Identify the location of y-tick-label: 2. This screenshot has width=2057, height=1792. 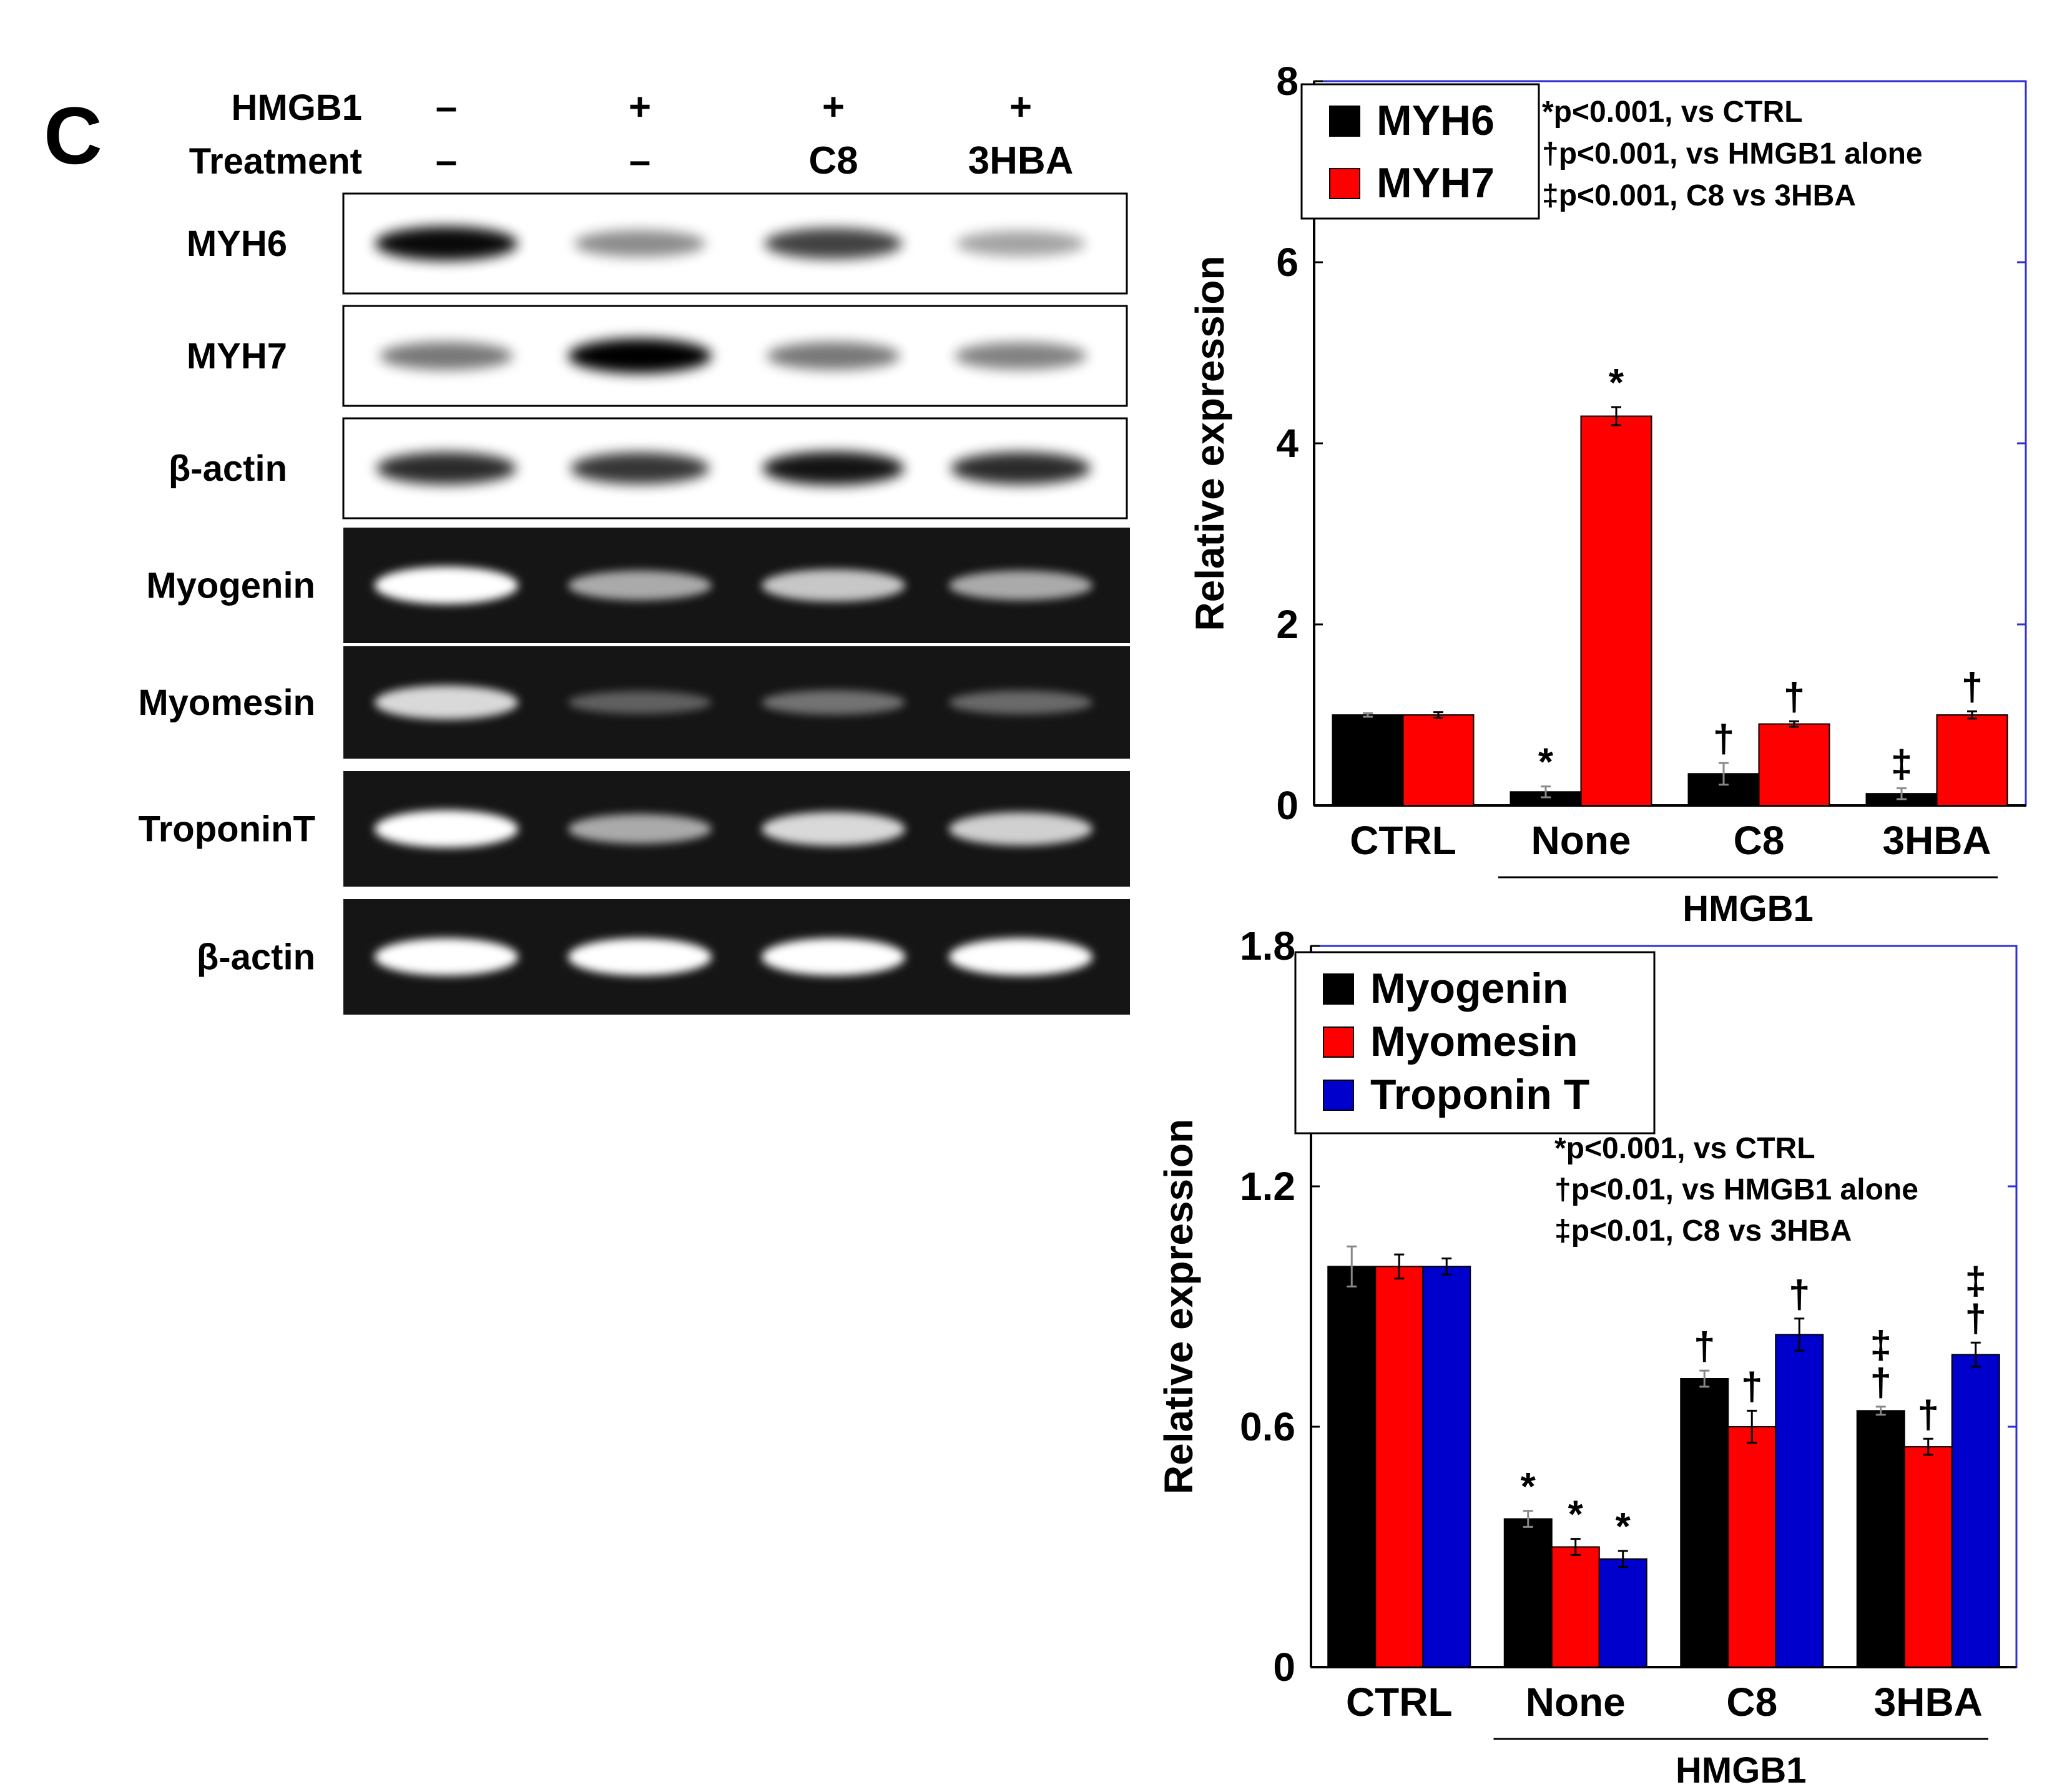
(1287, 624).